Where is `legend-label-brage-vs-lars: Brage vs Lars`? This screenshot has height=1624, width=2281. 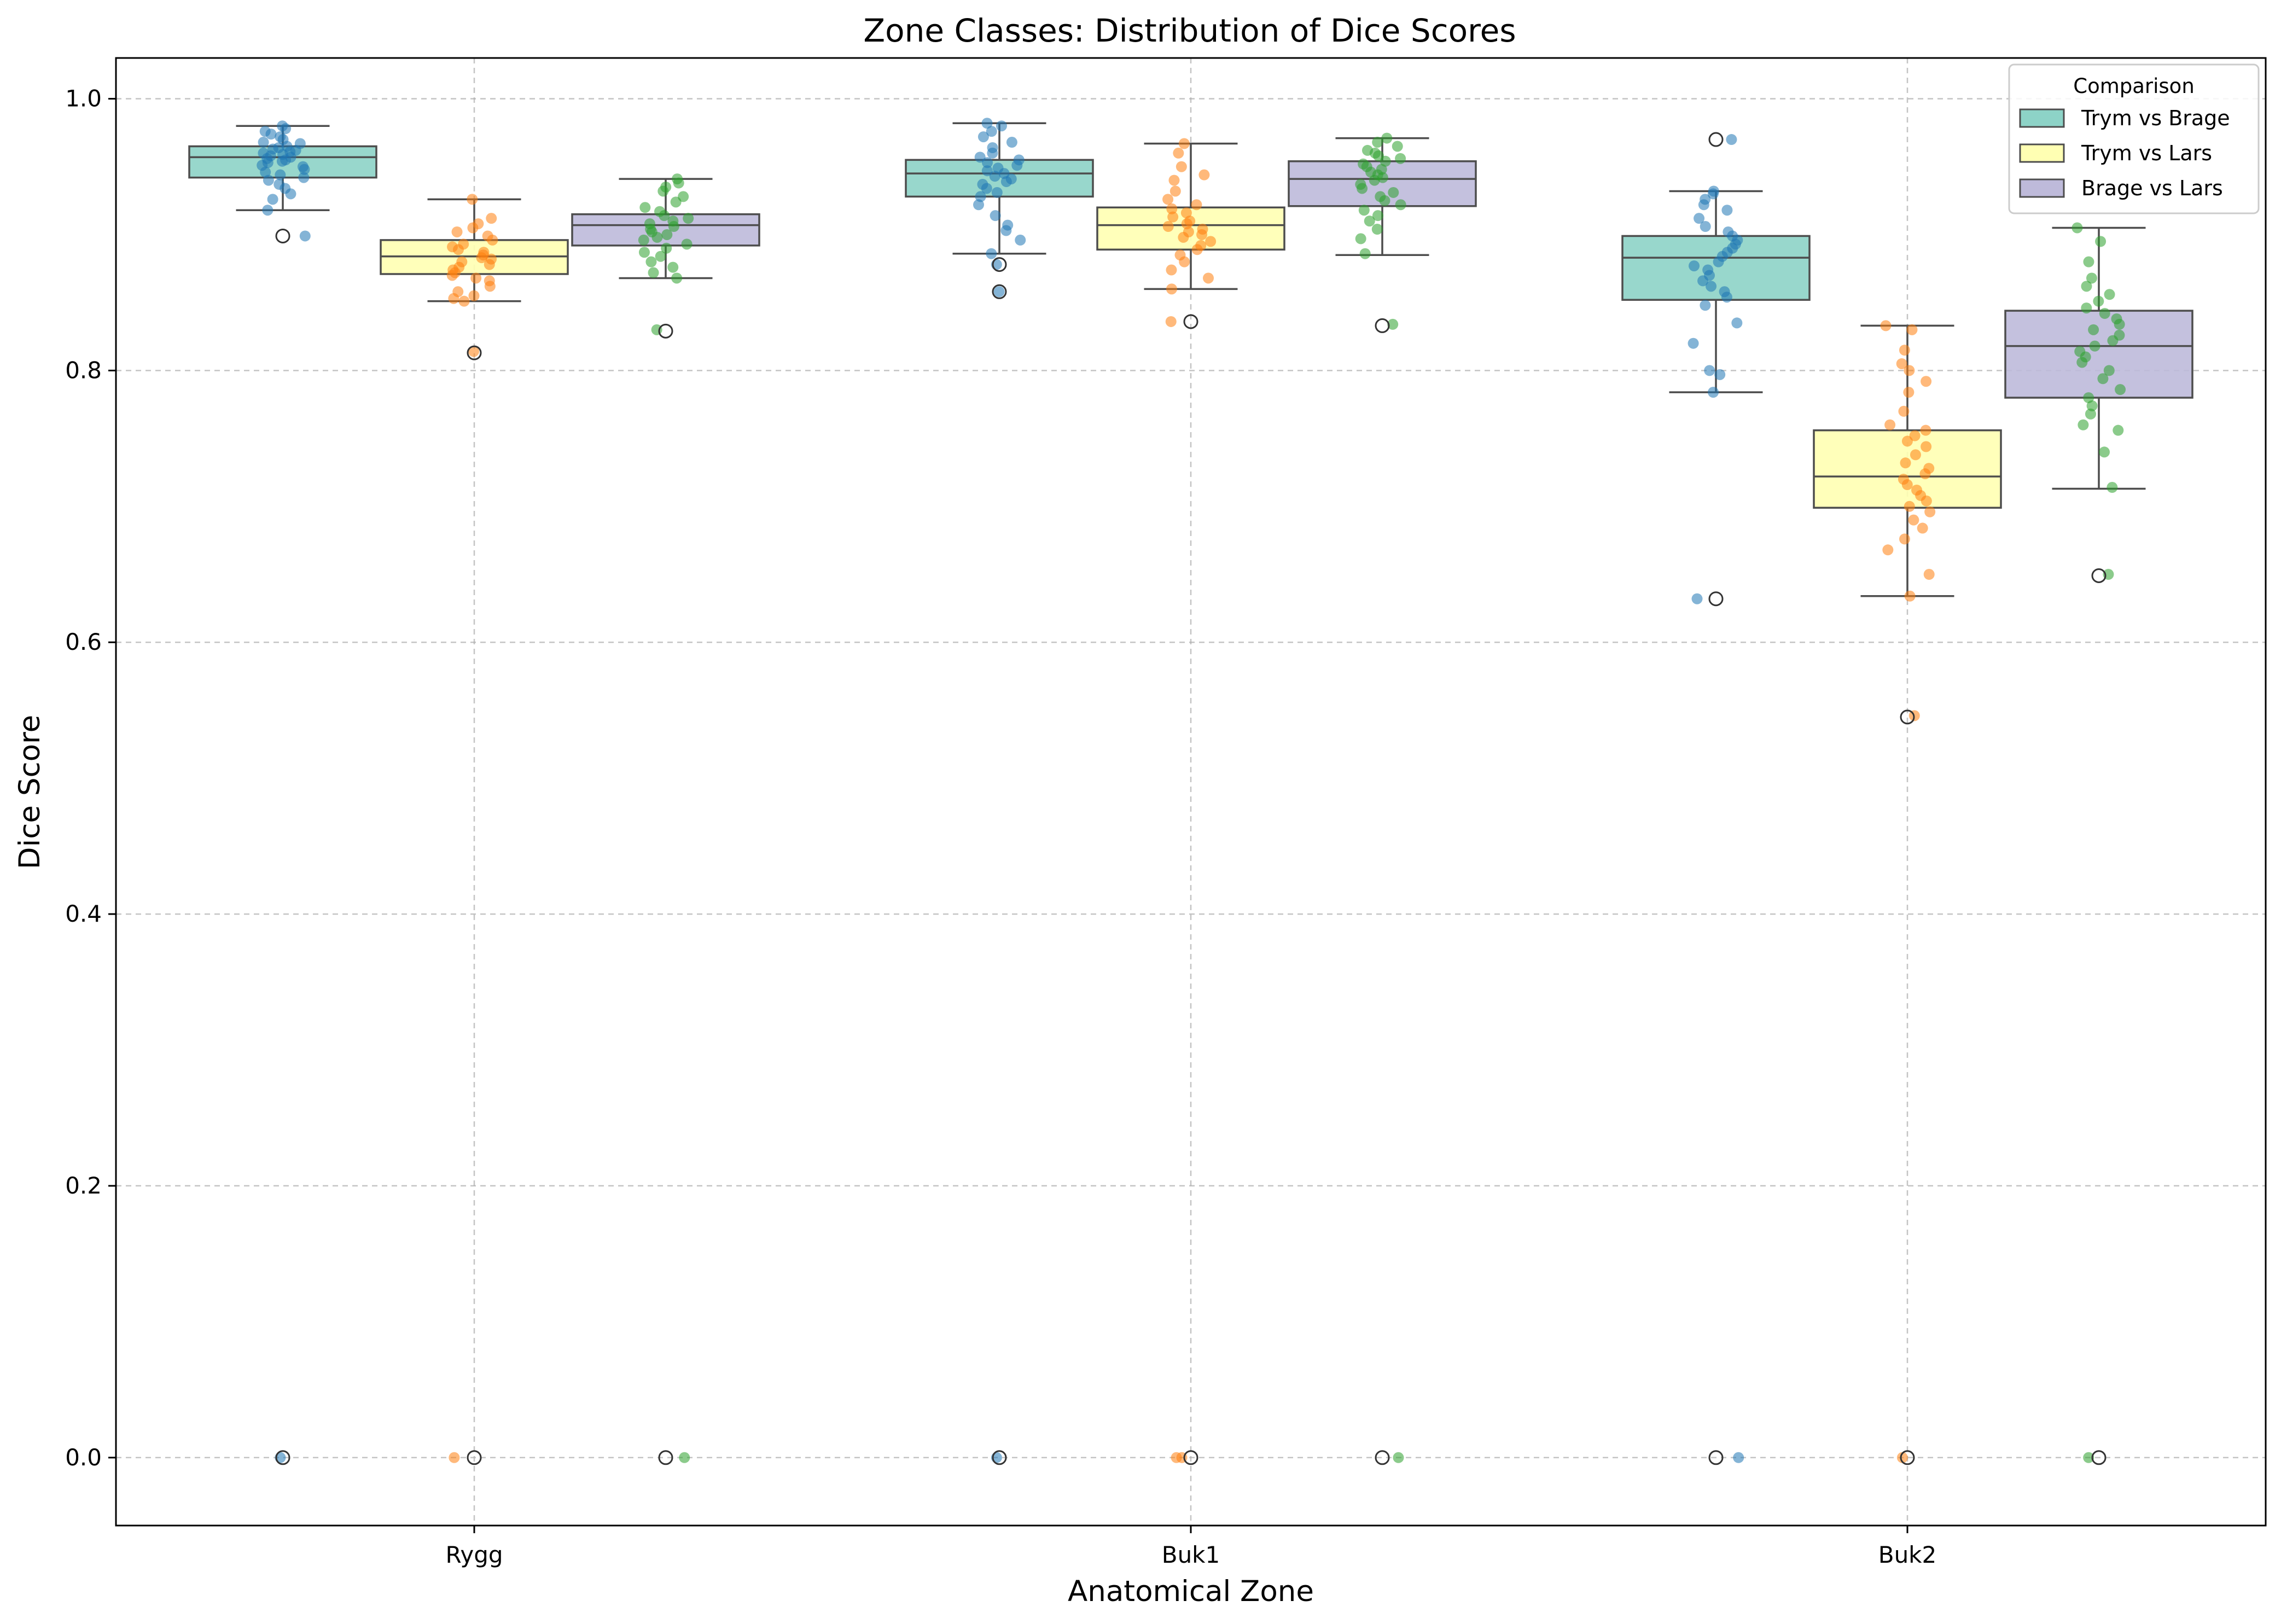
legend-label-brage-vs-lars: Brage vs Lars is located at coordinates (2152, 188).